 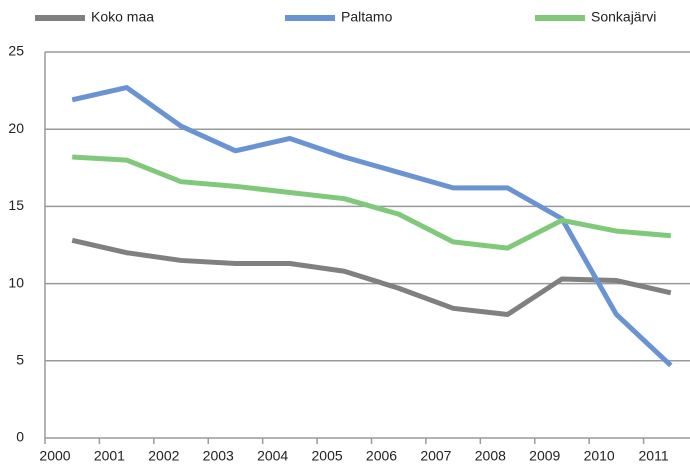 What do you see at coordinates (16, 51) in the screenshot?
I see `y-tick-label: 25` at bounding box center [16, 51].